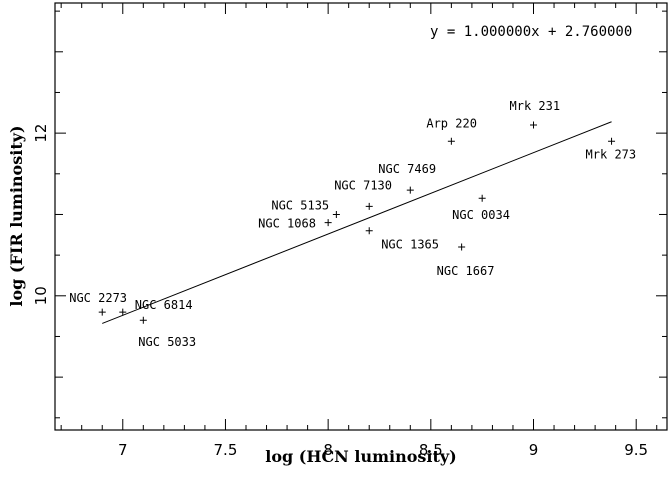 Image resolution: width=669 pixels, height=494 pixels. I want to click on x-axis-title: log (HCN luminosity), so click(361, 456).